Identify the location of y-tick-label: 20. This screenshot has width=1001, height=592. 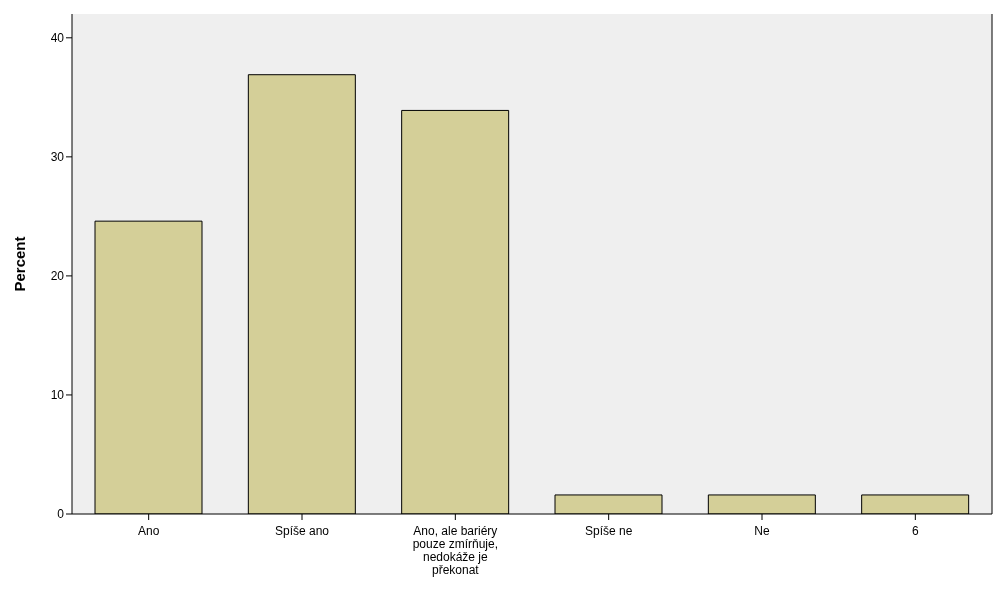
(57, 276).